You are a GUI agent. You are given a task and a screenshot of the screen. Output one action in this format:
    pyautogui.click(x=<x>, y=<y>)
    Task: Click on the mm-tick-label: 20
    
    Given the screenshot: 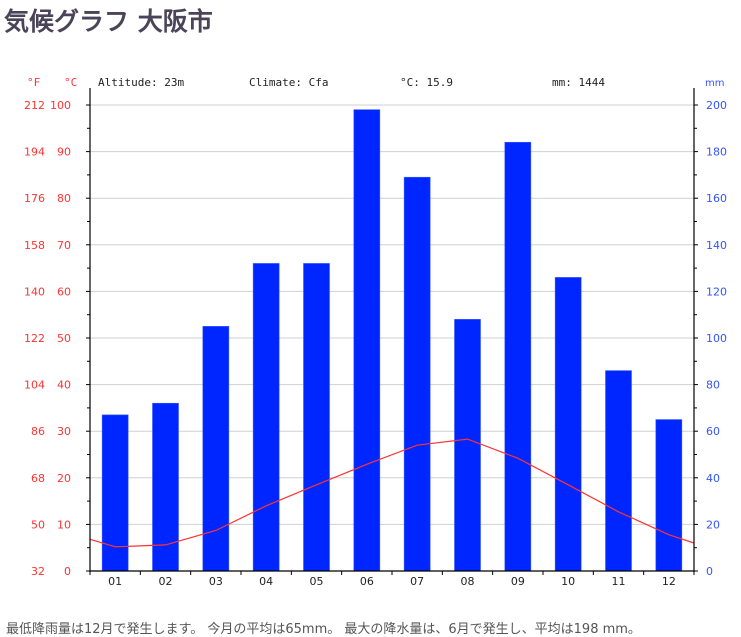 What is the action you would take?
    pyautogui.click(x=713, y=524)
    